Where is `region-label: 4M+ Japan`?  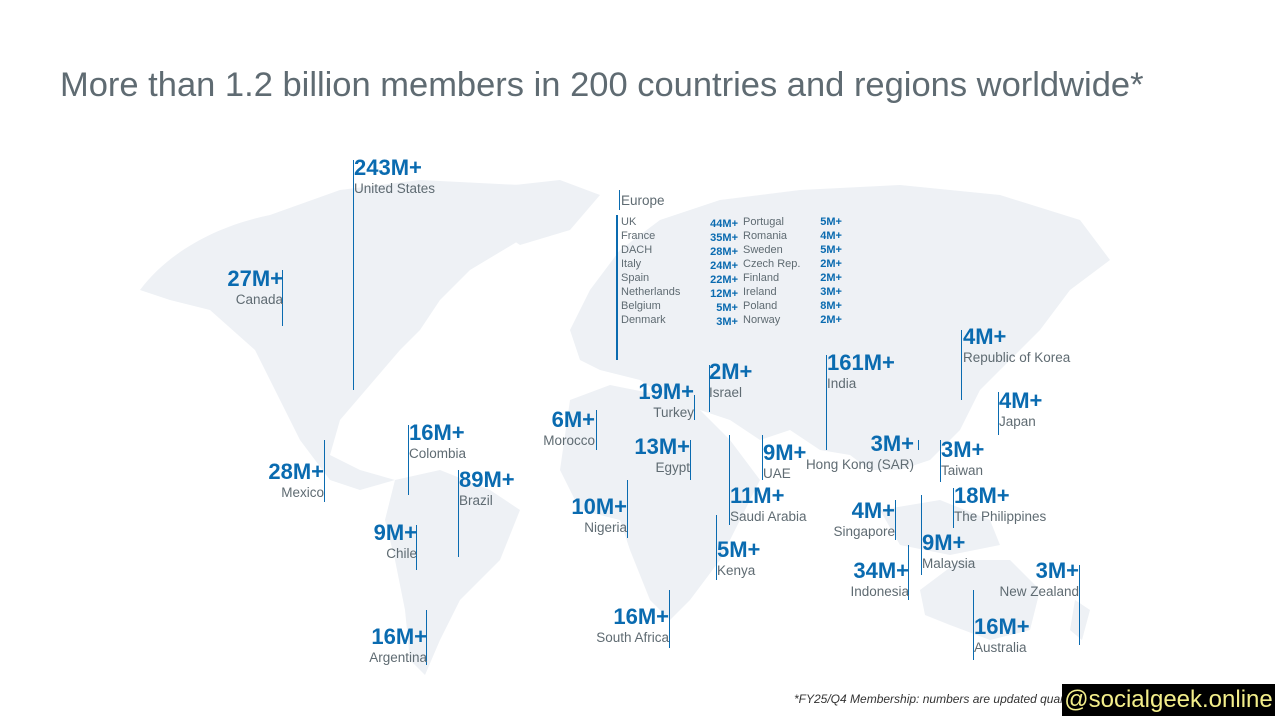
region-label: 4M+ Japan is located at coordinates (1020, 409).